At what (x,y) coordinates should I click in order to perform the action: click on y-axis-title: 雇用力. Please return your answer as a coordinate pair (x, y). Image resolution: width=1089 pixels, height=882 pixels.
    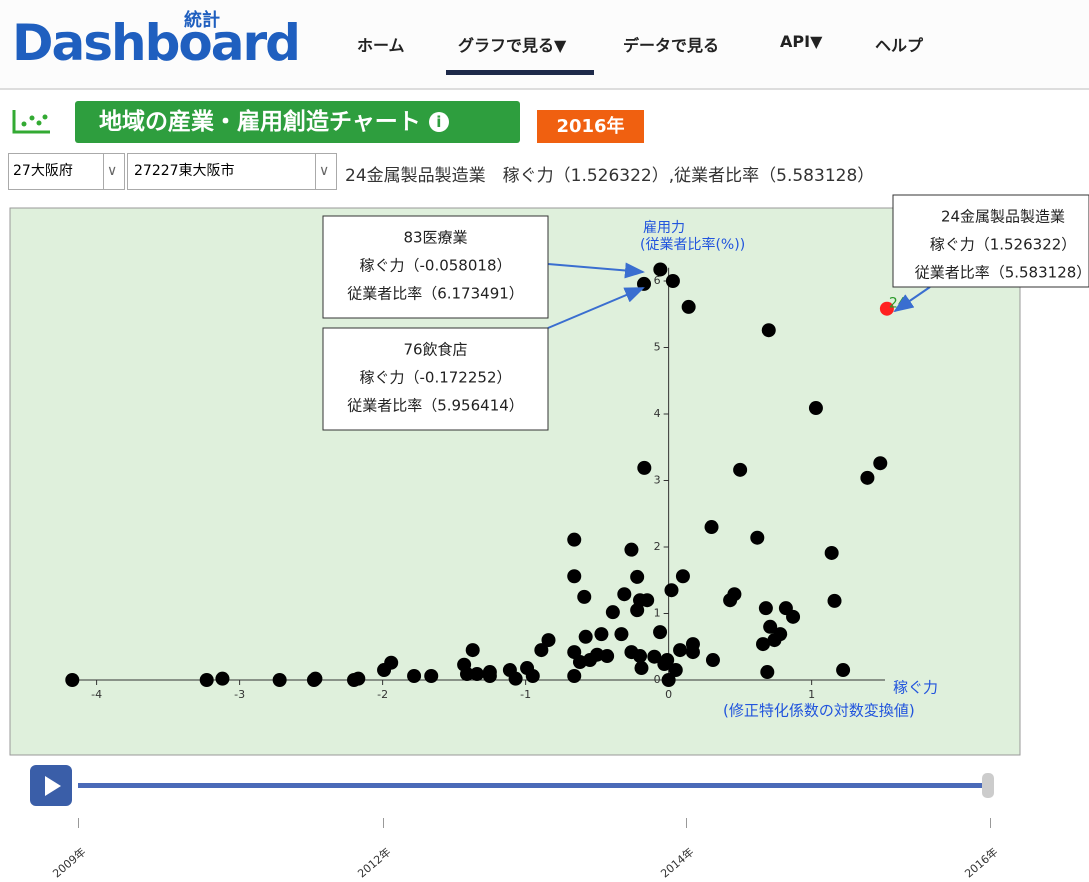
    Looking at the image, I should click on (664, 227).